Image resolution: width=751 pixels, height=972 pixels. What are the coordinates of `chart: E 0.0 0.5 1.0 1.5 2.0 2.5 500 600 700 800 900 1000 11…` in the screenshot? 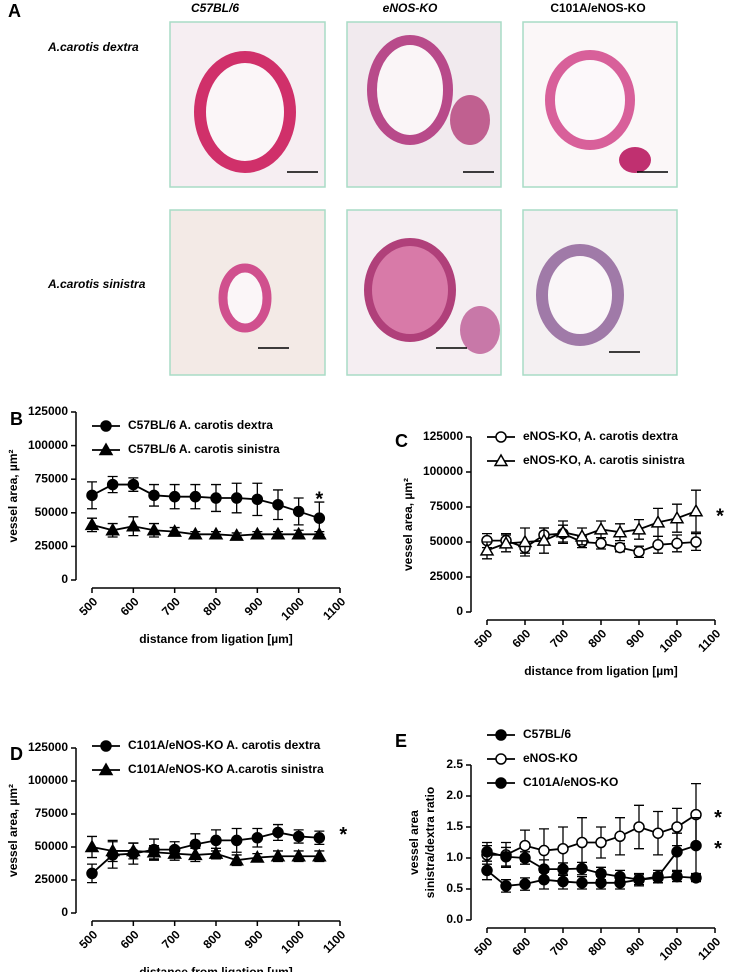 It's located at (559, 845).